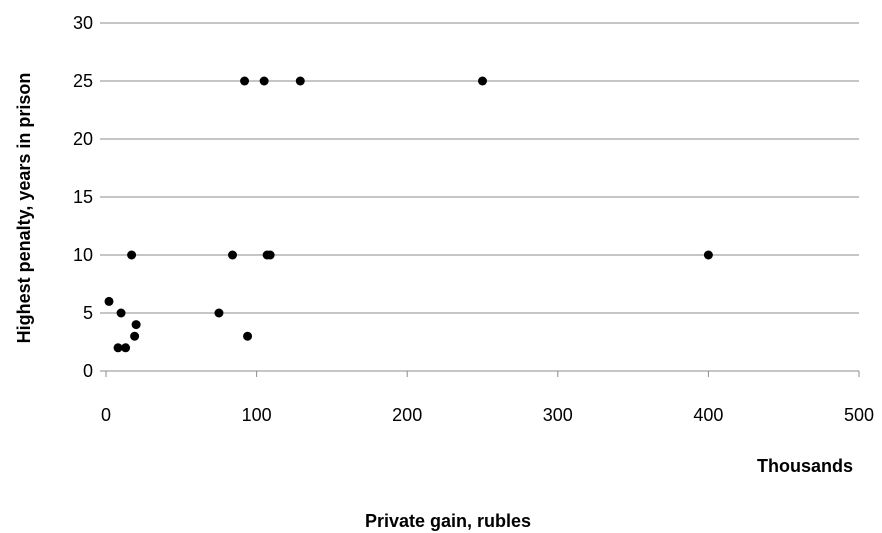 This screenshot has height=533, width=882. I want to click on x-tick-label: 300, so click(558, 415).